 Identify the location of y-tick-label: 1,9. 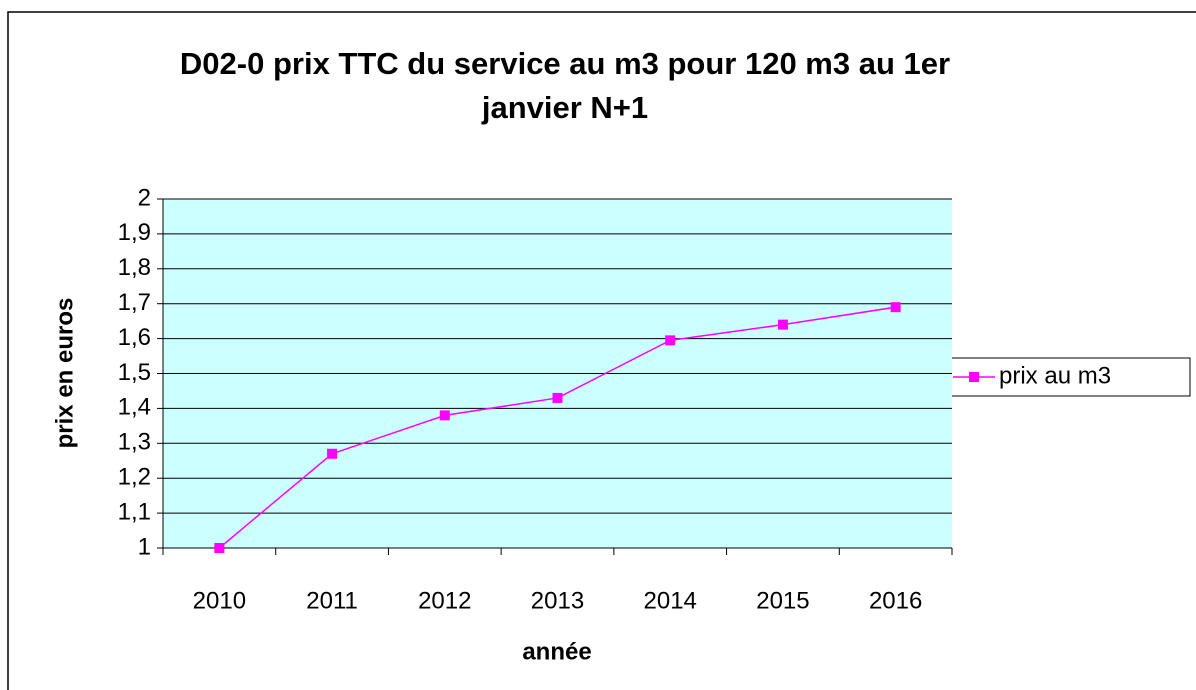
(134, 232).